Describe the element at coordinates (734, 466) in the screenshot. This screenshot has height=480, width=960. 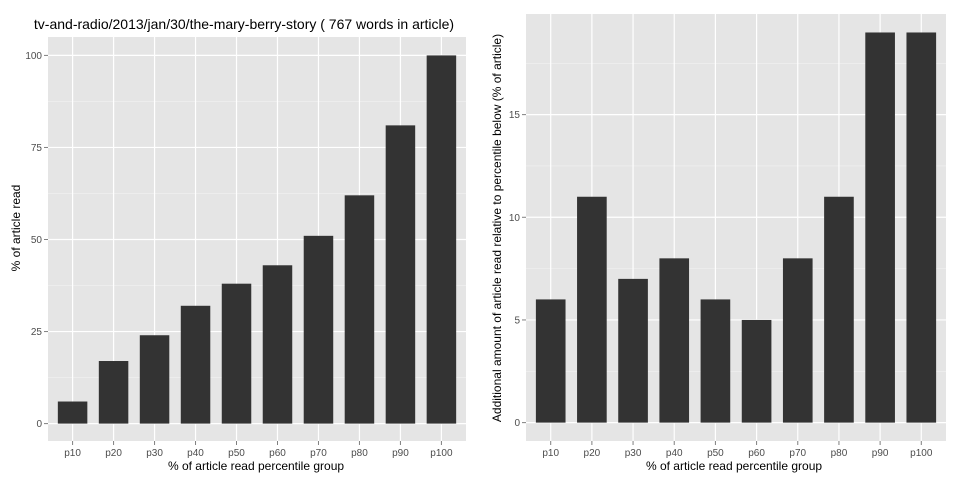
I see `x-axis-label-right: % of article read percentile group` at that location.